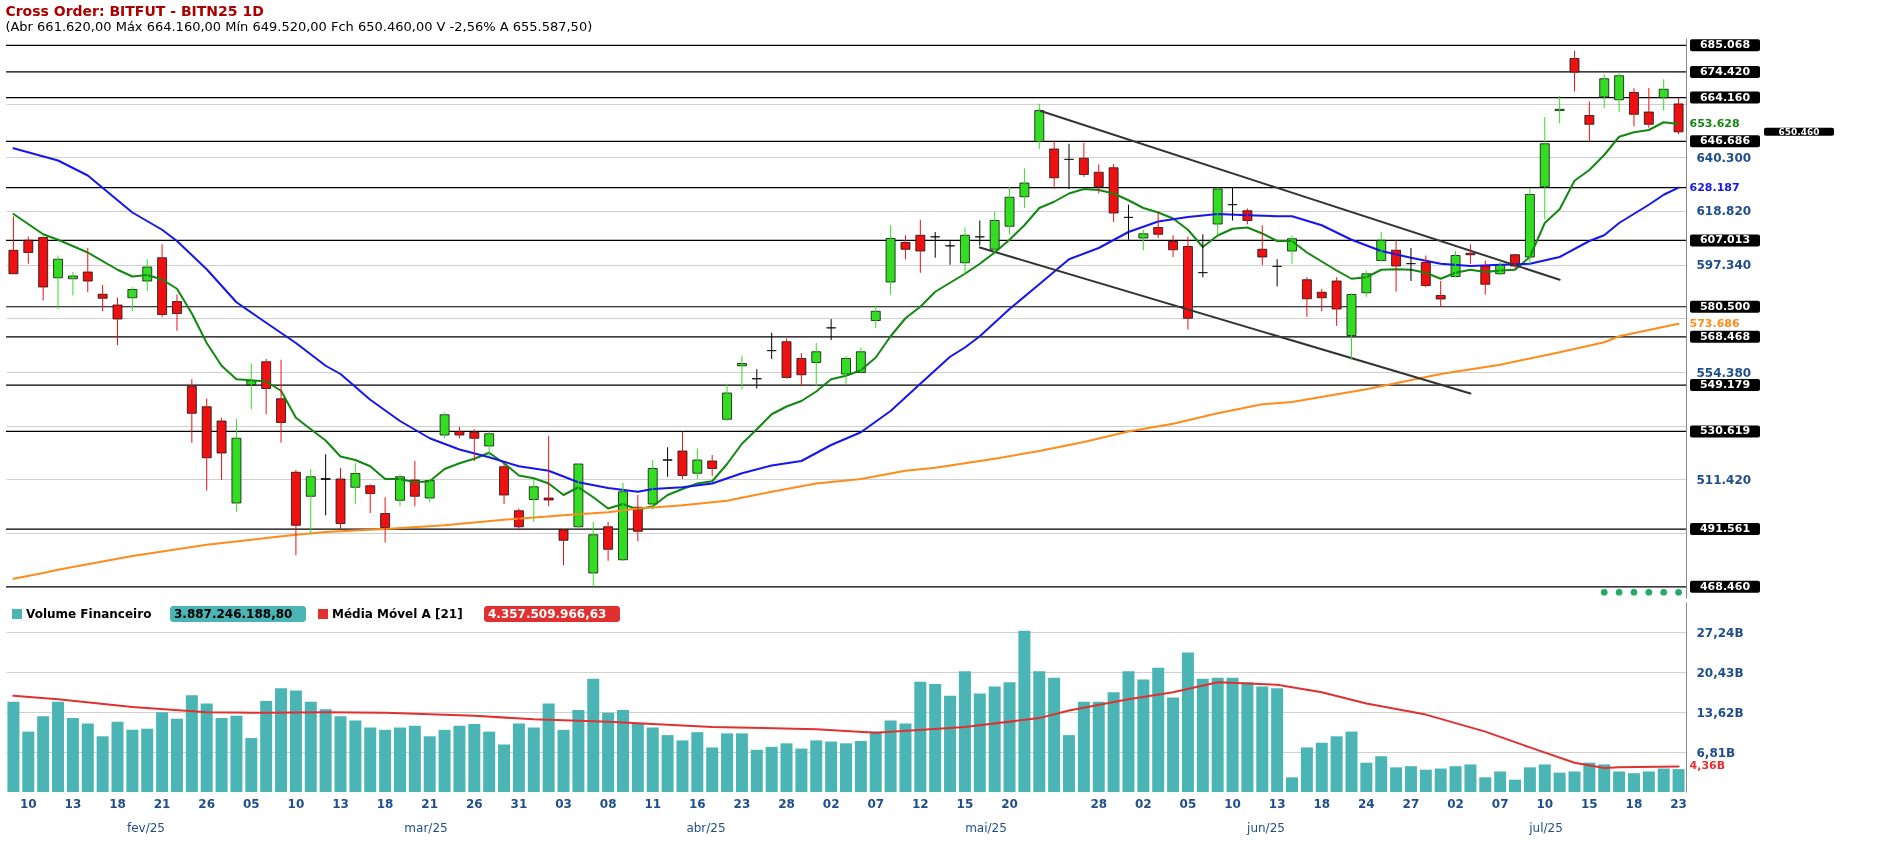  What do you see at coordinates (426, 828) in the screenshot?
I see `text: mar/25` at bounding box center [426, 828].